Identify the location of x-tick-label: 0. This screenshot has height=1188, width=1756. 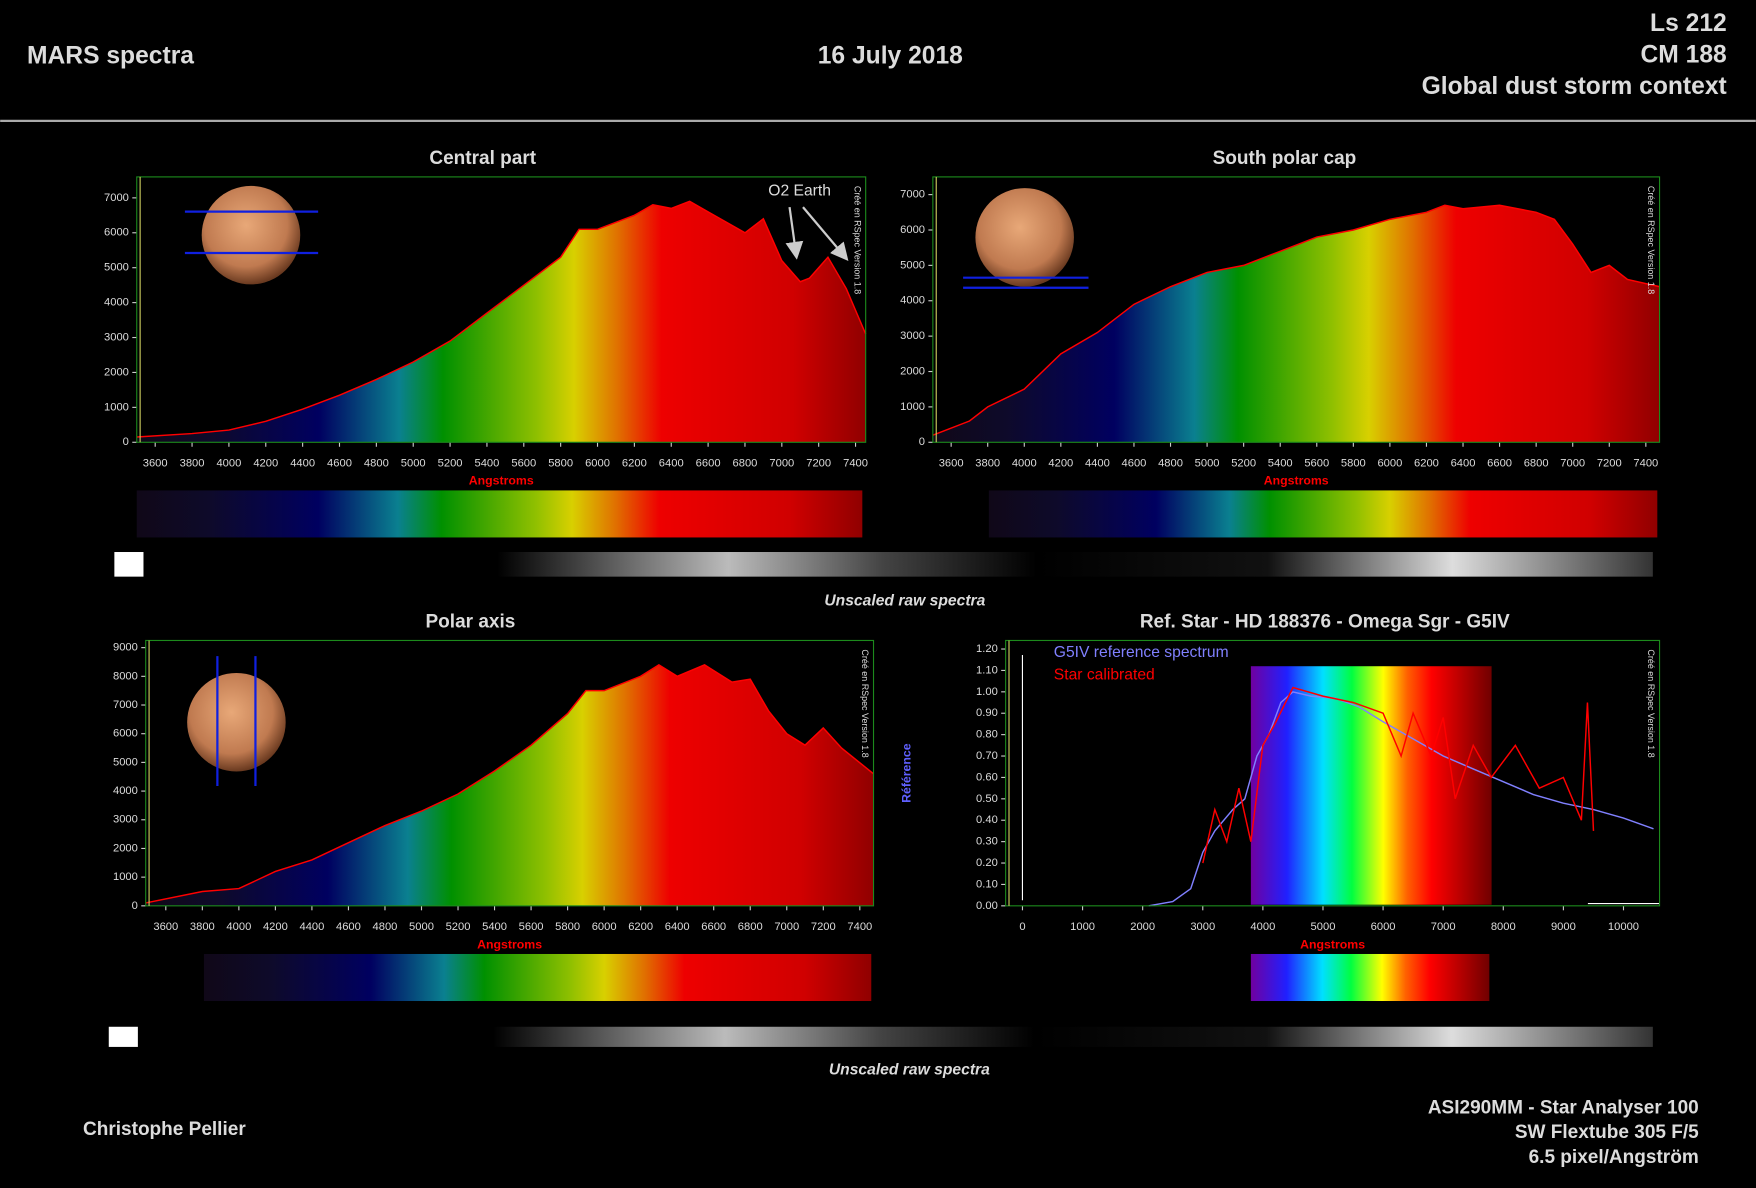
(1022, 927).